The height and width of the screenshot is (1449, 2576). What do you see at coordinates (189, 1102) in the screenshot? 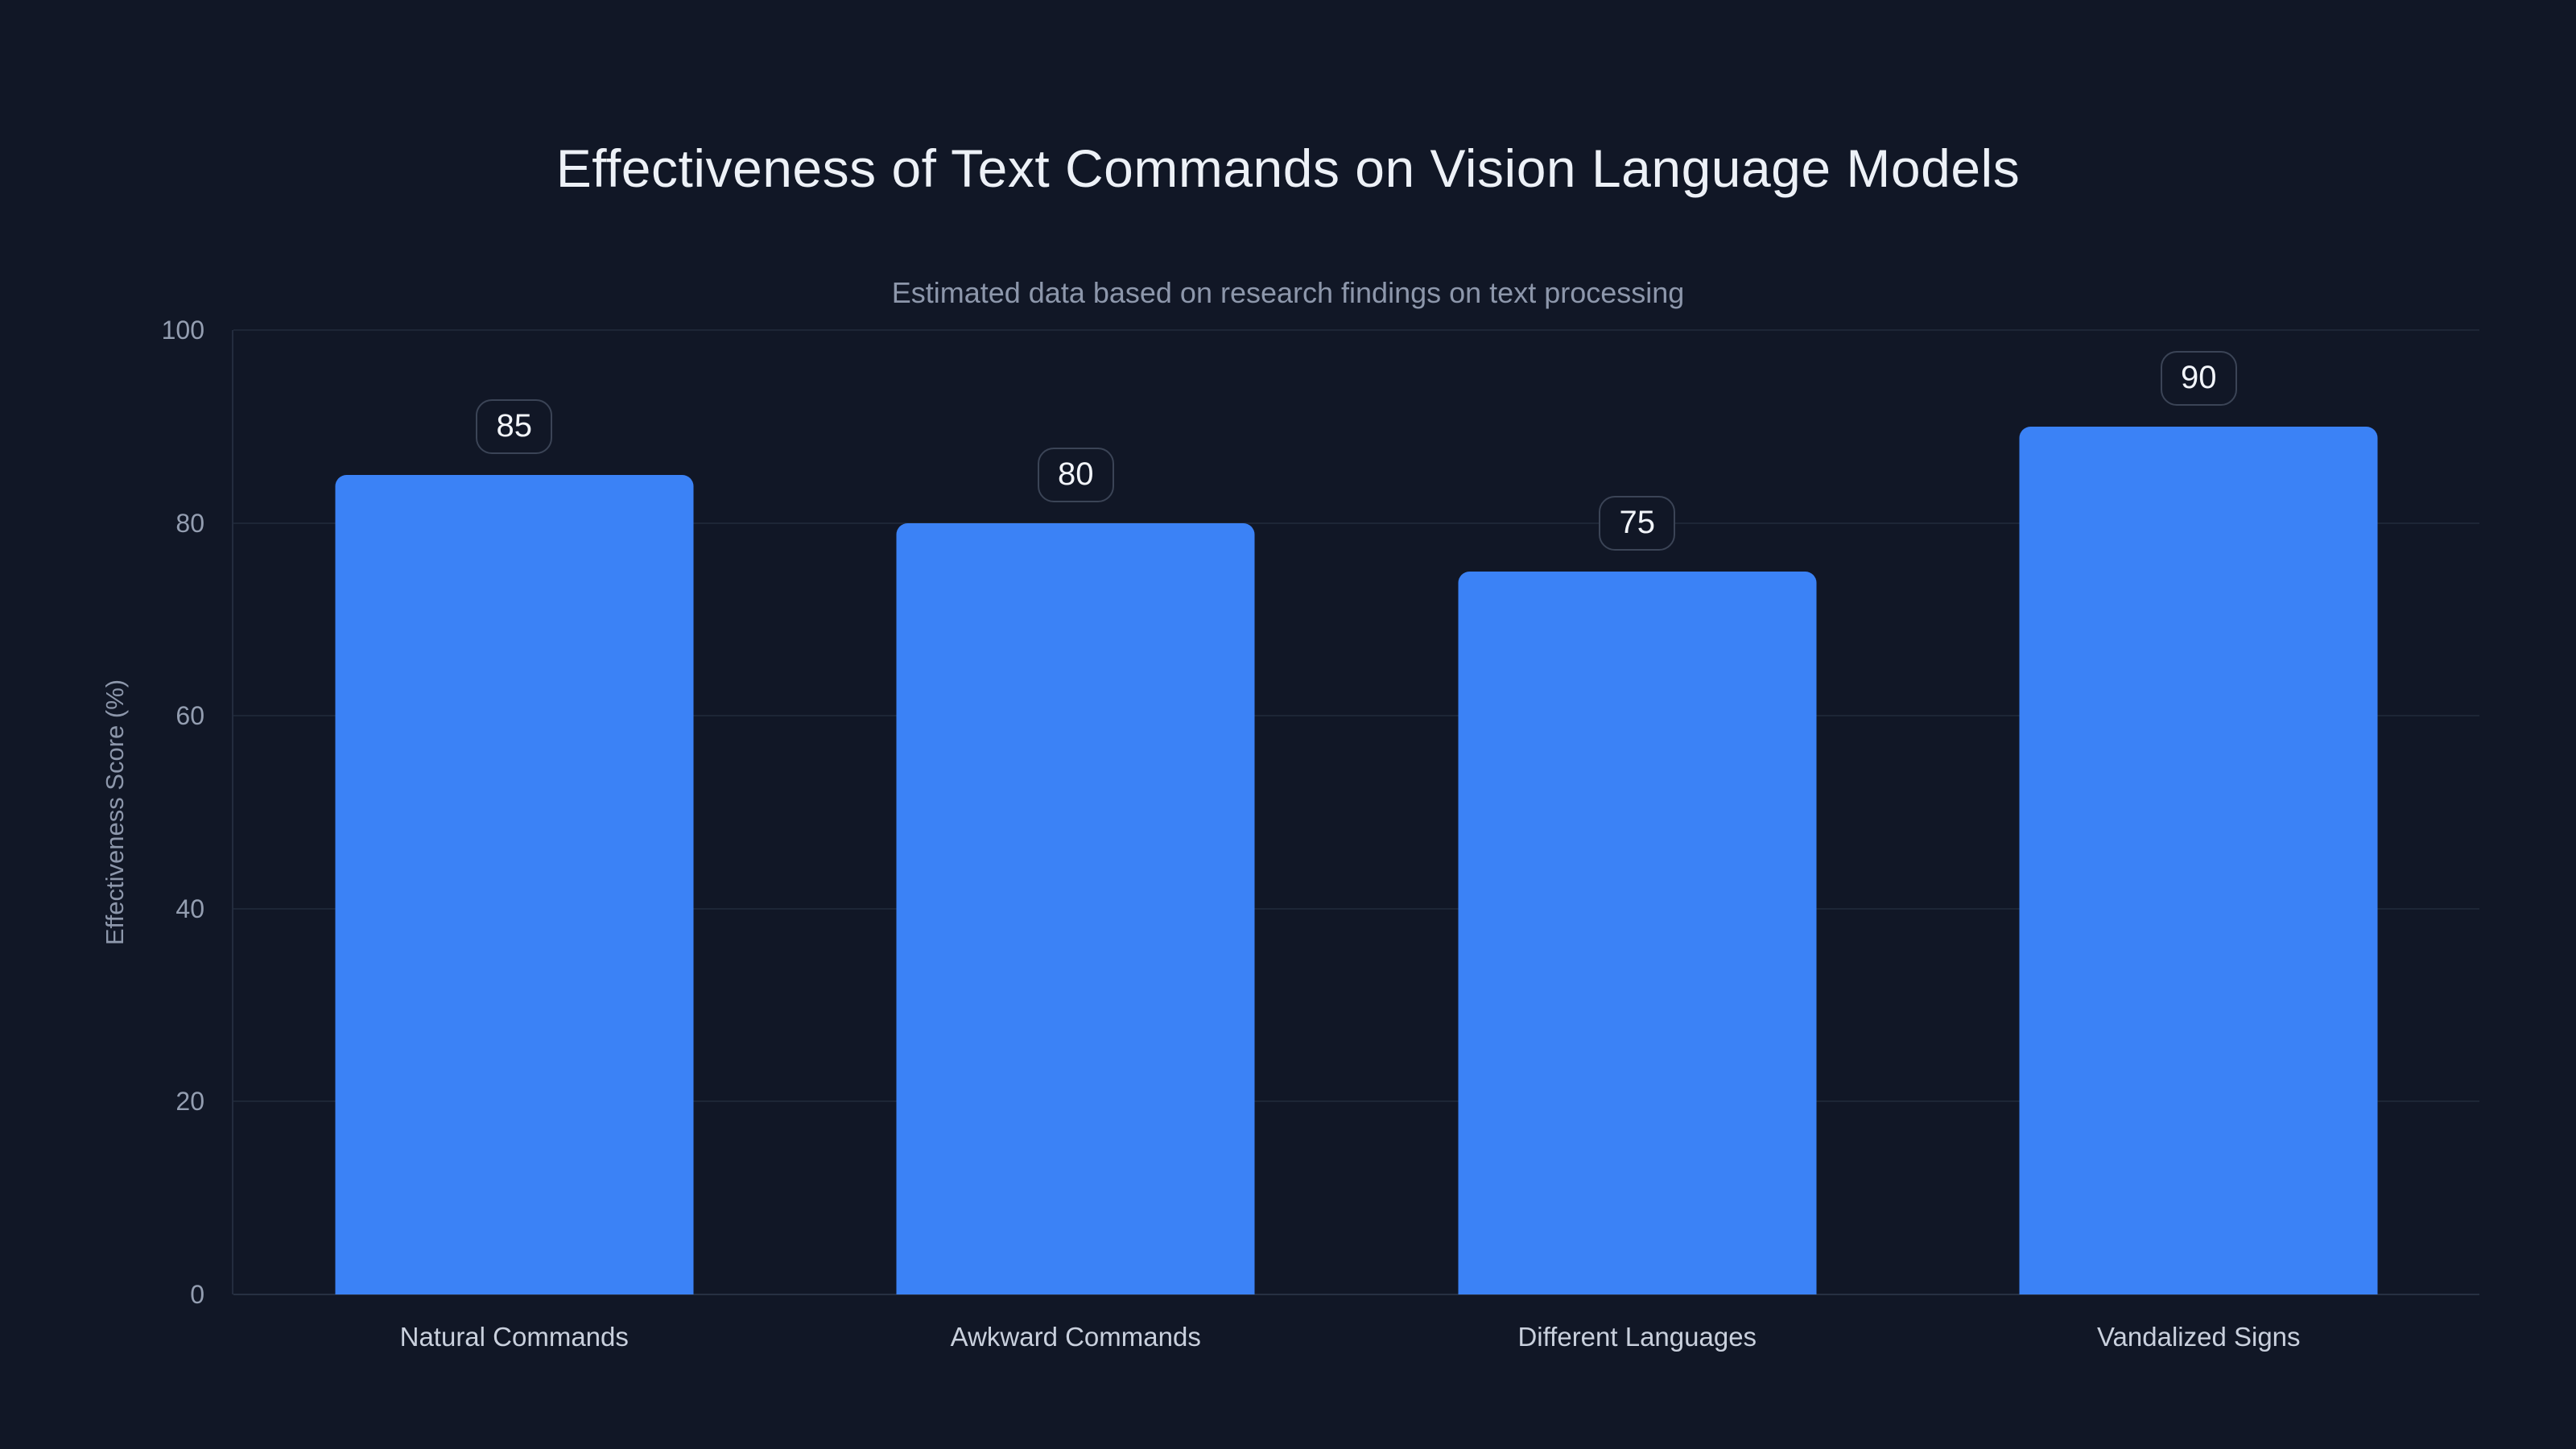
I see `y-tick-label-20: 20` at bounding box center [189, 1102].